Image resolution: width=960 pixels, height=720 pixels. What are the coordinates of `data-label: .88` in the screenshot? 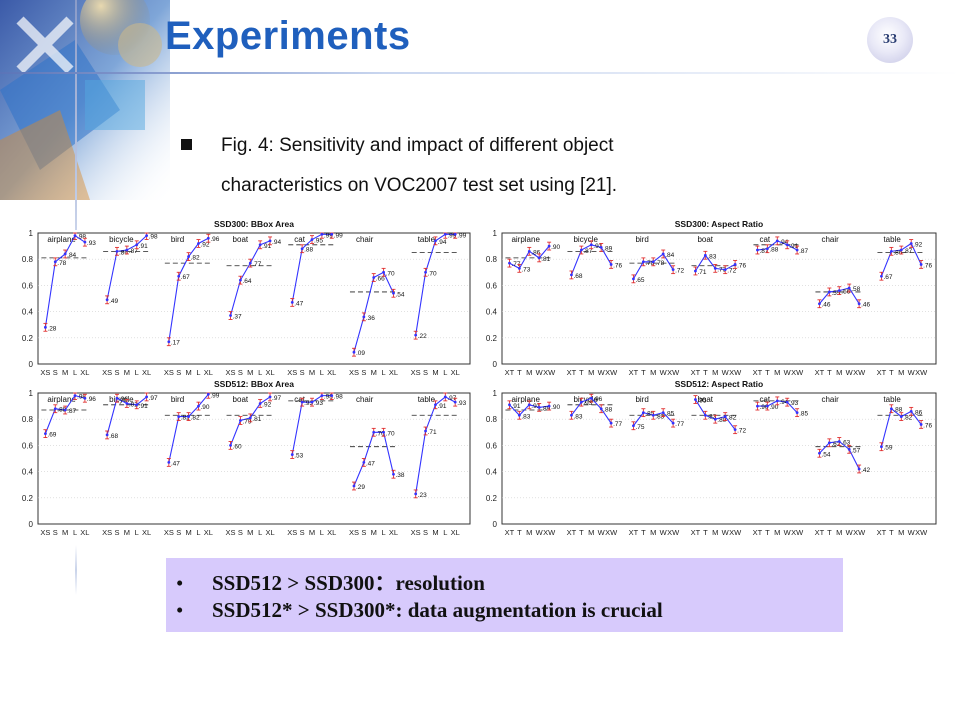 It's located at (607, 410).